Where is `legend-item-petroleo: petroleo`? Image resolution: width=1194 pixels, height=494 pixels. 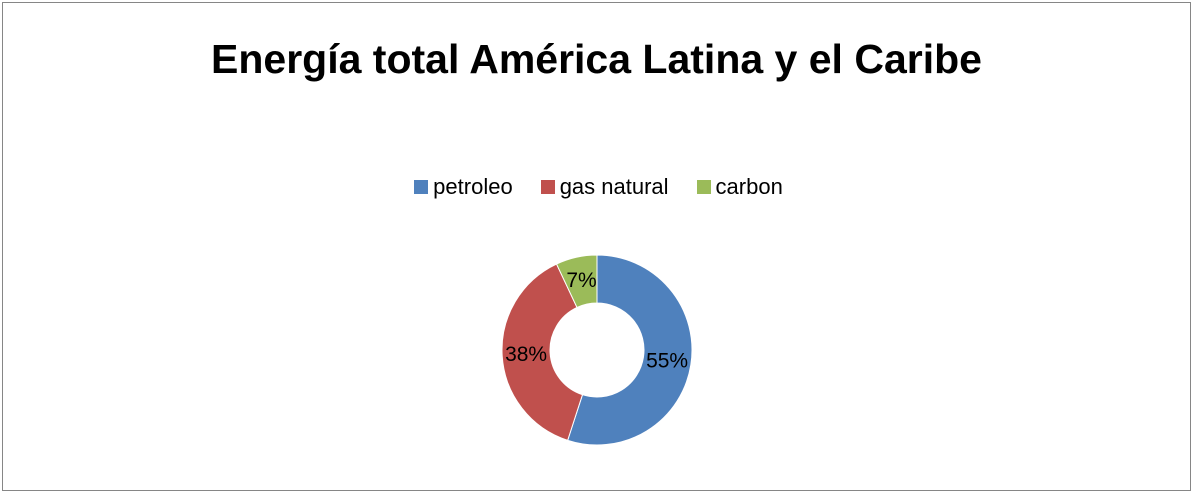 legend-item-petroleo: petroleo is located at coordinates (463, 187).